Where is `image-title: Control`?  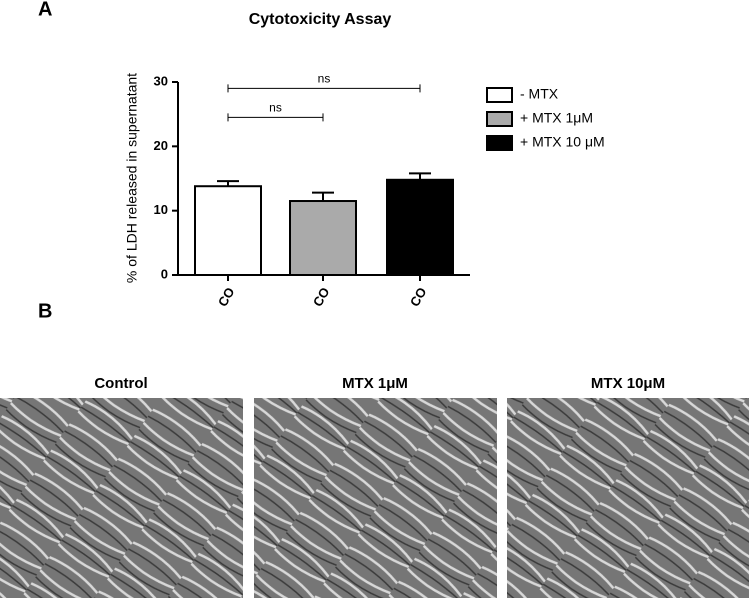
image-title: Control is located at coordinates (120, 383).